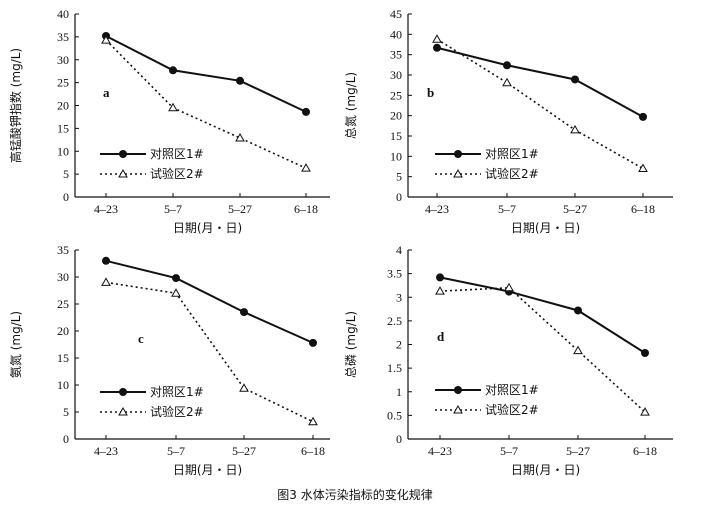 The image size is (703, 511). I want to click on y-tick-label: 1, so click(399, 392).